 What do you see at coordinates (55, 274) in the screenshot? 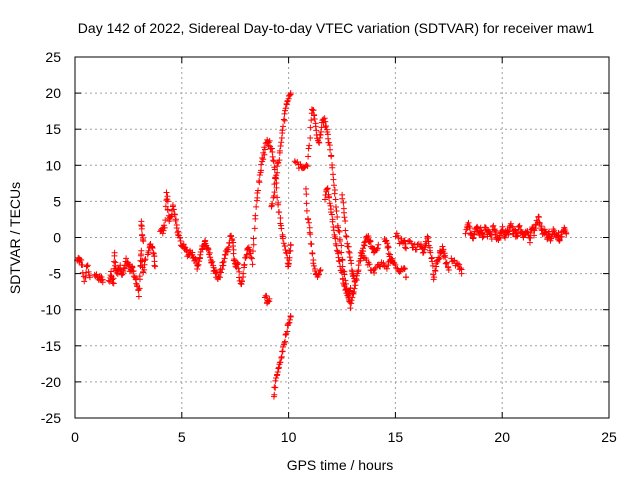
I see `y-tick-label-4: -5` at bounding box center [55, 274].